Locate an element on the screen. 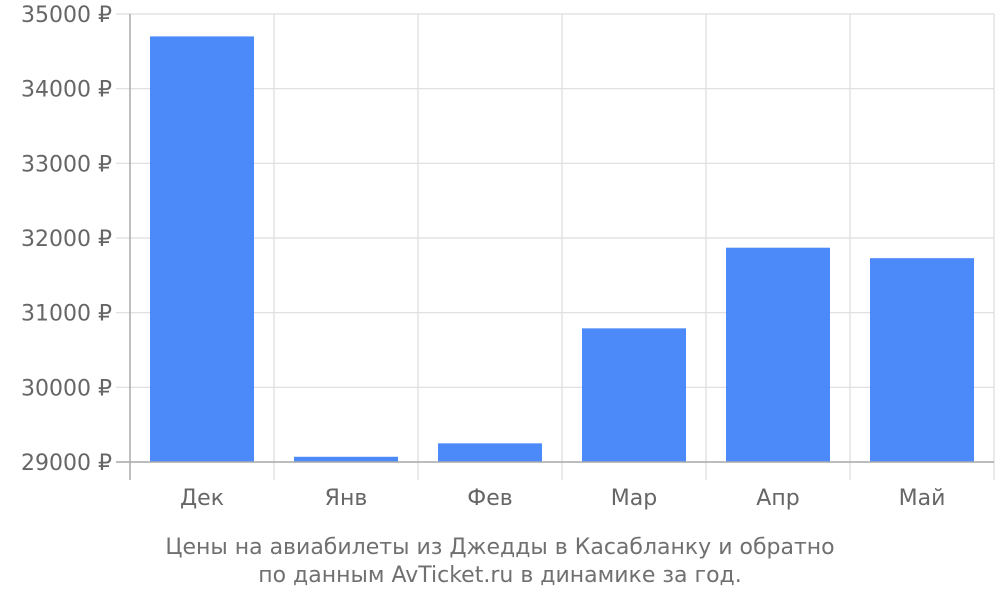 The image size is (1000, 600). x-tick-label: Дек is located at coordinates (202, 498).